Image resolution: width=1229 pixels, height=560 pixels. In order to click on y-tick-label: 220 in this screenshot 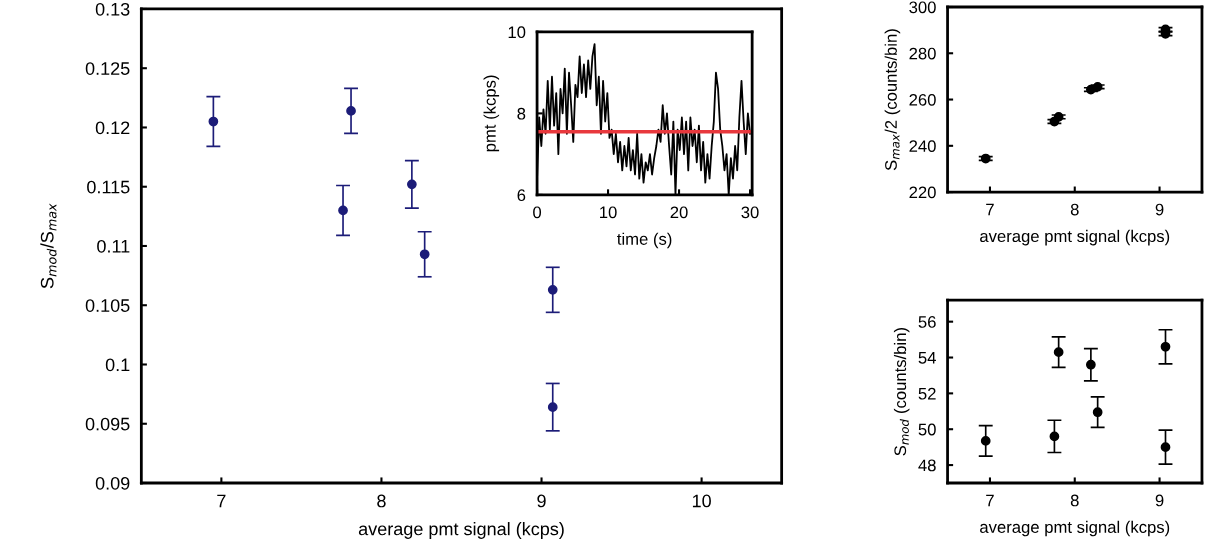, I will do `click(922, 192)`.